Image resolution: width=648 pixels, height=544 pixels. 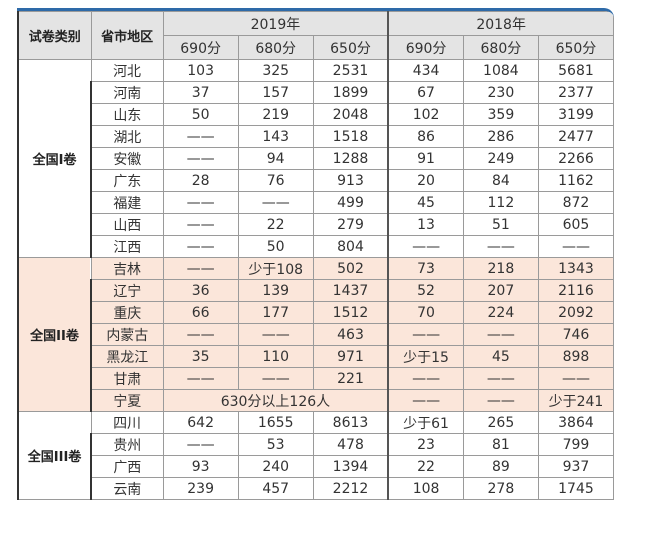 I want to click on province-cell: 吉林, so click(x=127, y=268).